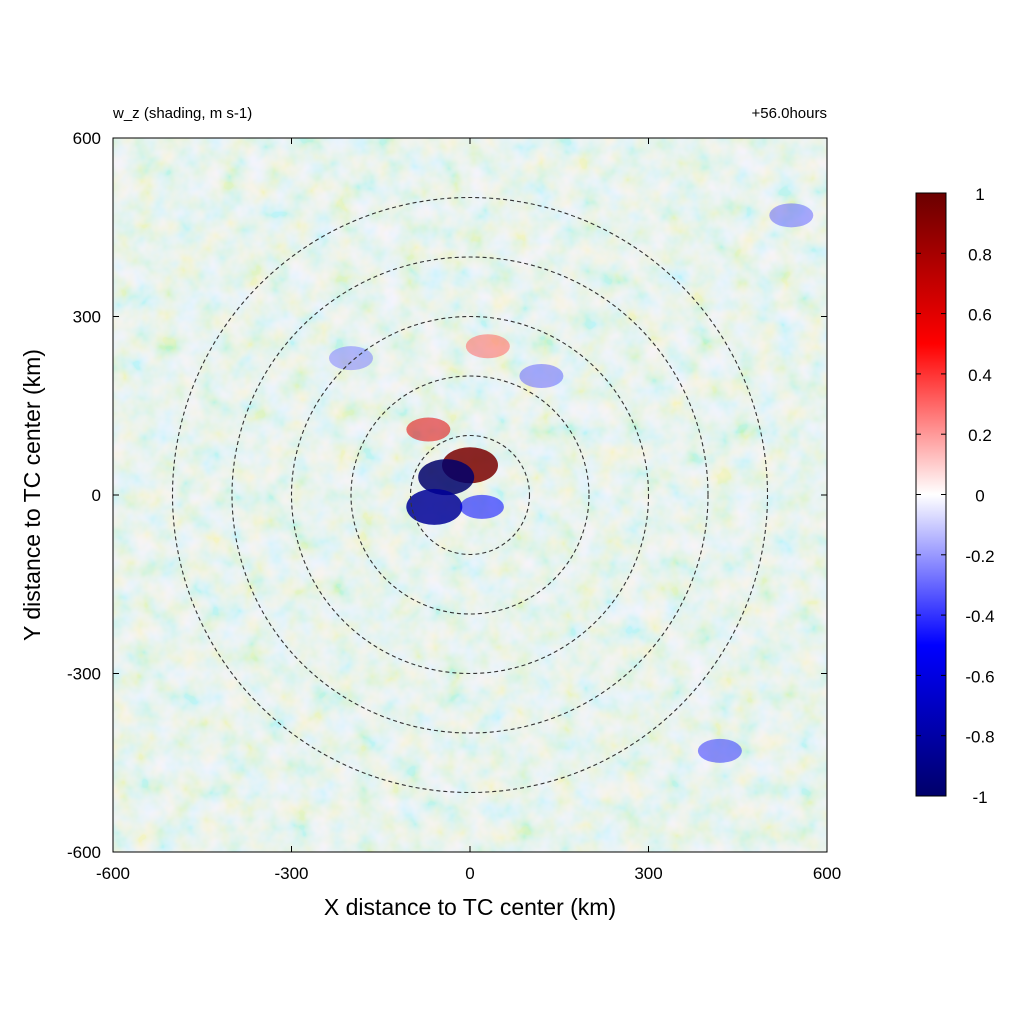  What do you see at coordinates (979, 797) in the screenshot?
I see `colorbar-tick-label: -1` at bounding box center [979, 797].